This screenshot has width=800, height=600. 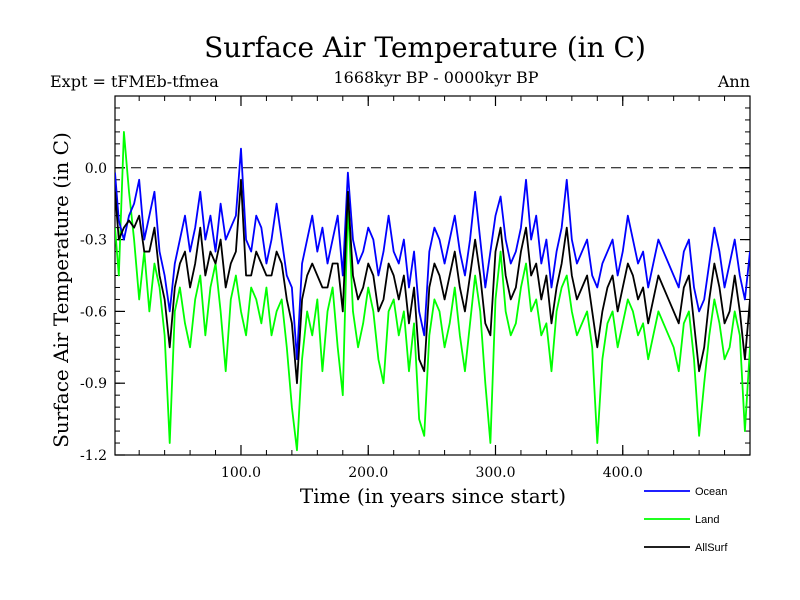 I want to click on legend-label-ocean: Ocean, so click(x=711, y=492).